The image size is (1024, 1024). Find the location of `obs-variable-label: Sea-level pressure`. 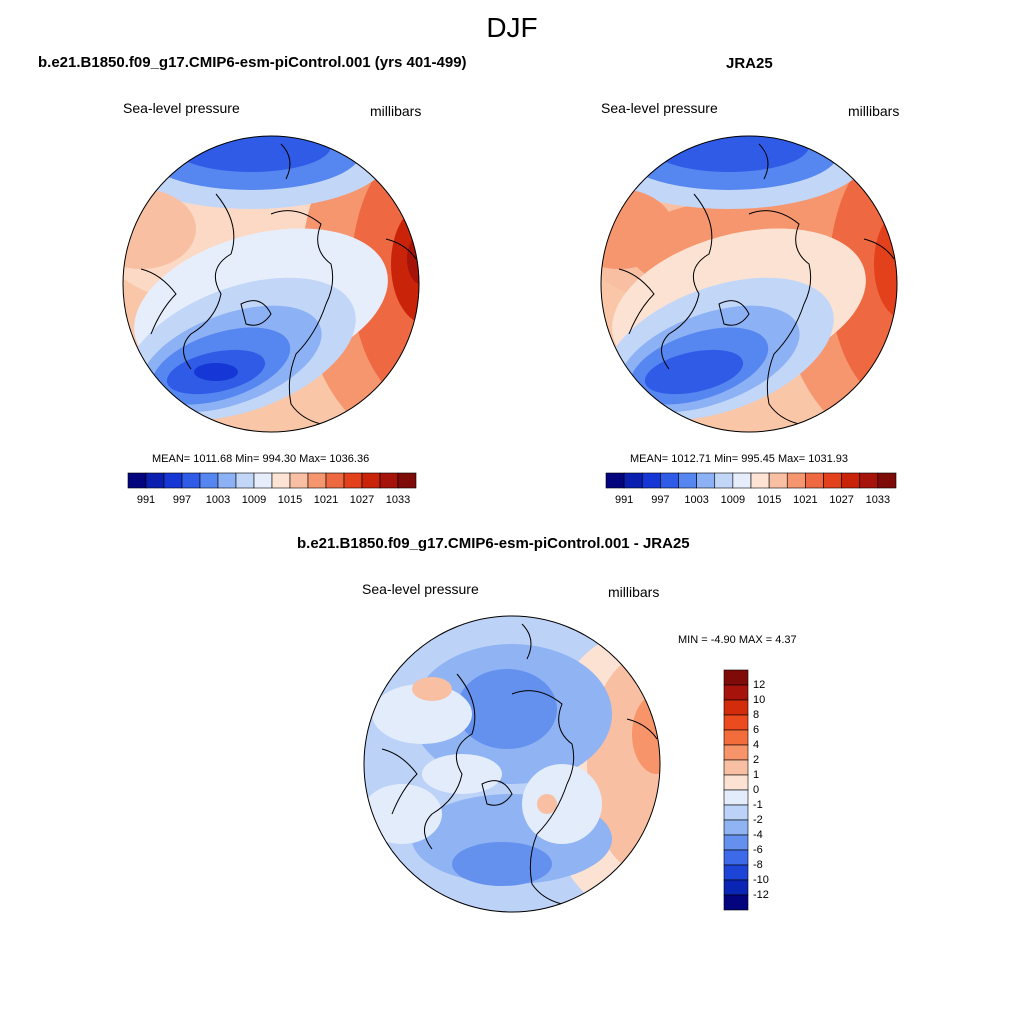

obs-variable-label: Sea-level pressure is located at coordinates (659, 108).